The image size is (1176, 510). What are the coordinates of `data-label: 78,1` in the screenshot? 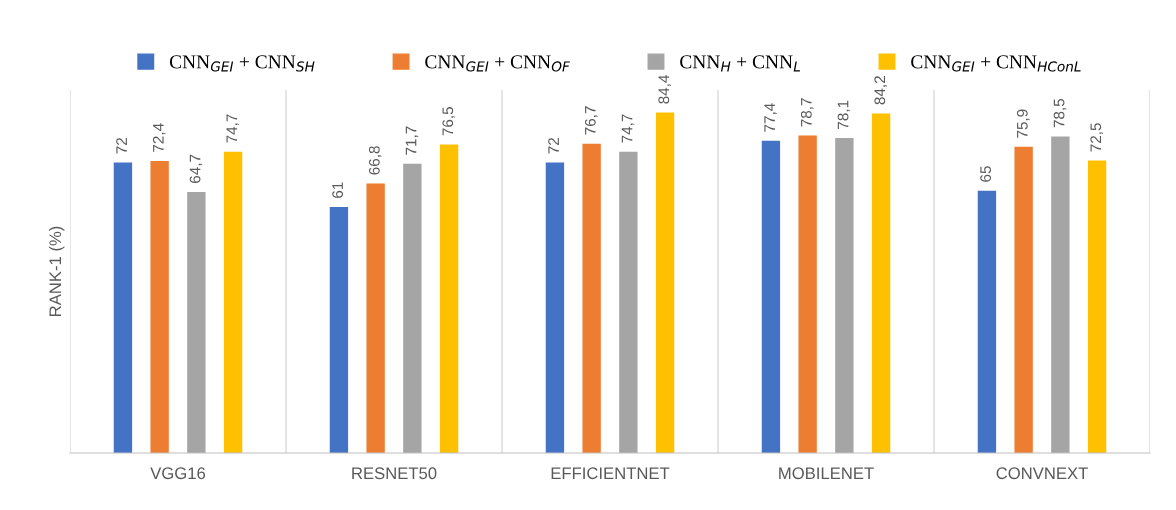 It's located at (844, 114).